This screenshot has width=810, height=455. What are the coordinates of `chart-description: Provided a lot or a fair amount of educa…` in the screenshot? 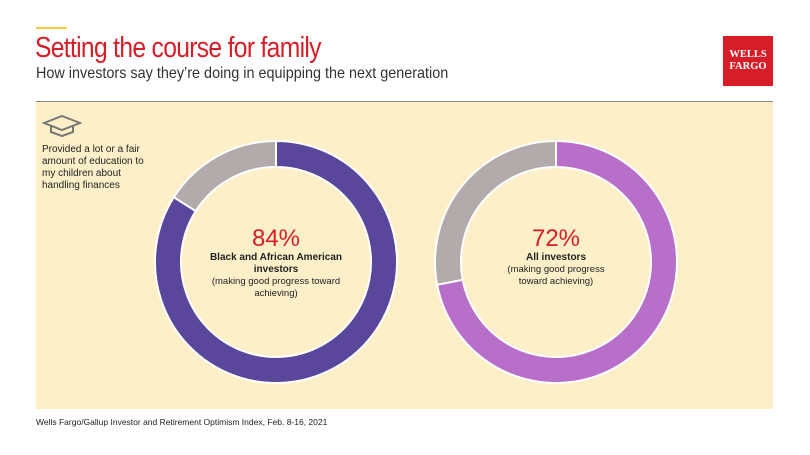 It's located at (93, 167).